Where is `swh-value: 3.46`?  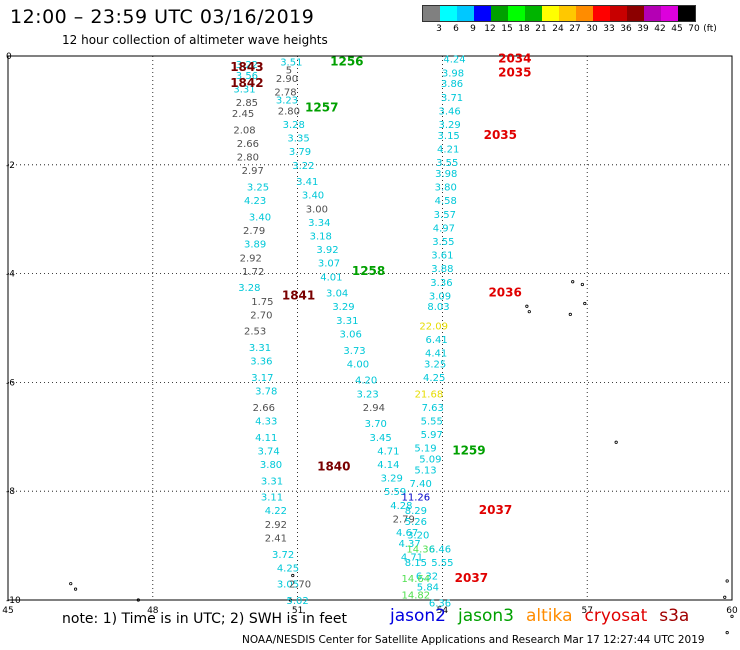 swh-value: 3.46 is located at coordinates (450, 111).